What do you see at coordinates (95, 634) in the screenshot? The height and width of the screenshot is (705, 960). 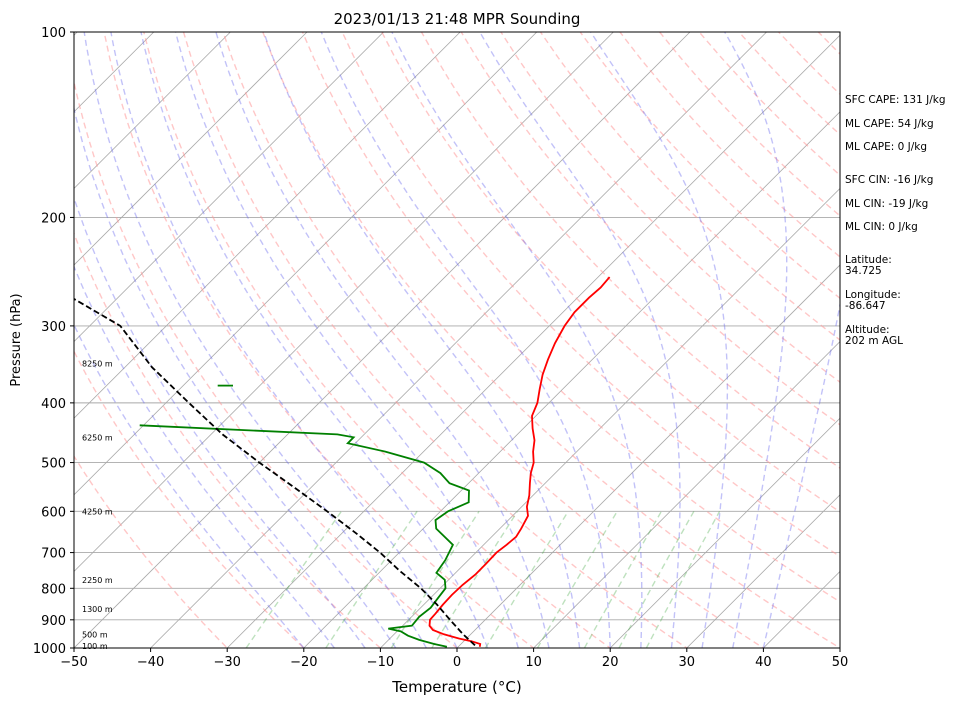 I see `height-label: 500 m` at bounding box center [95, 634].